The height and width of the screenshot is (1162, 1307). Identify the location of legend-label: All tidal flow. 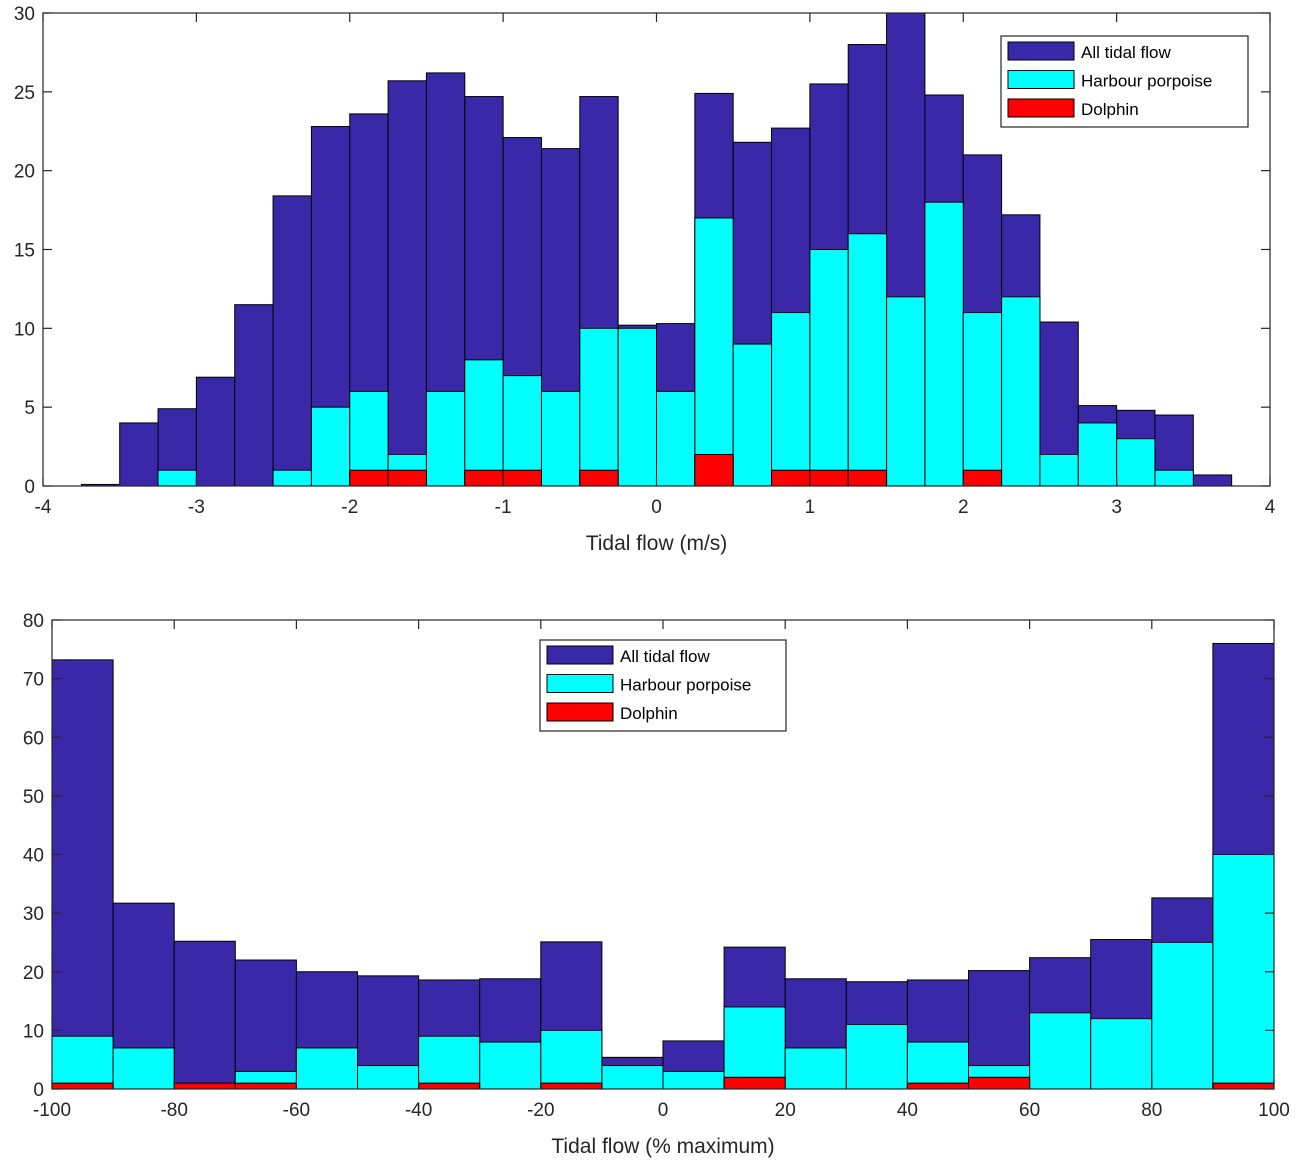
(665, 656).